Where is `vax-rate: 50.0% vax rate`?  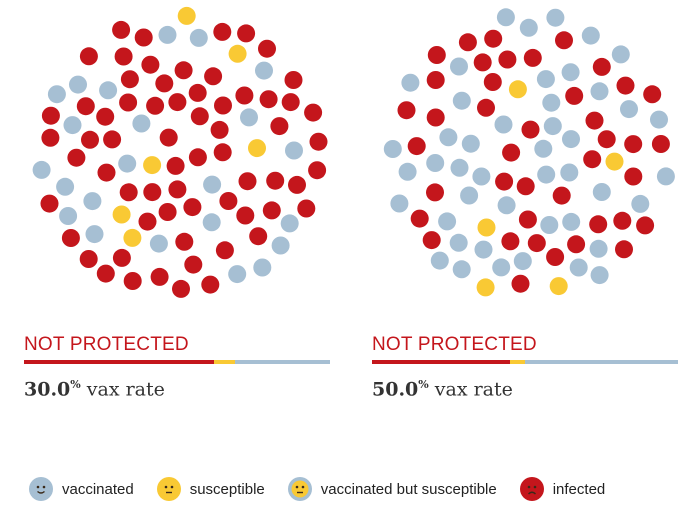
vax-rate: 50.0% vax rate is located at coordinates (442, 389).